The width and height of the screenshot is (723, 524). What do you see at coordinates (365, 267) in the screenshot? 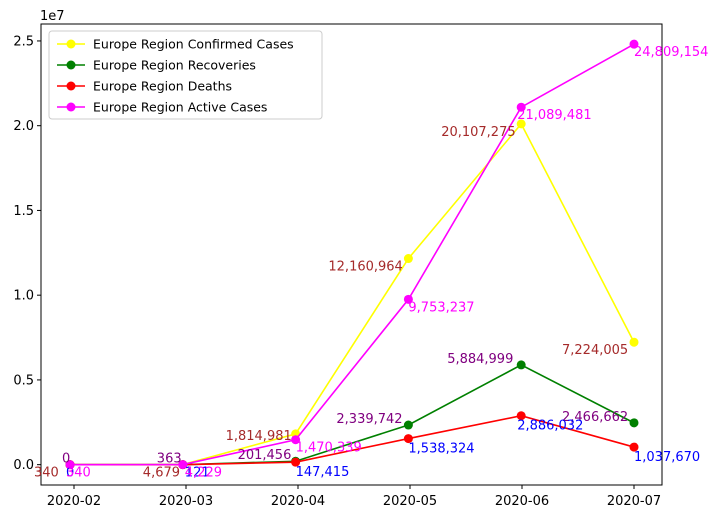
I see `data-label: 12,160,964` at bounding box center [365, 267].